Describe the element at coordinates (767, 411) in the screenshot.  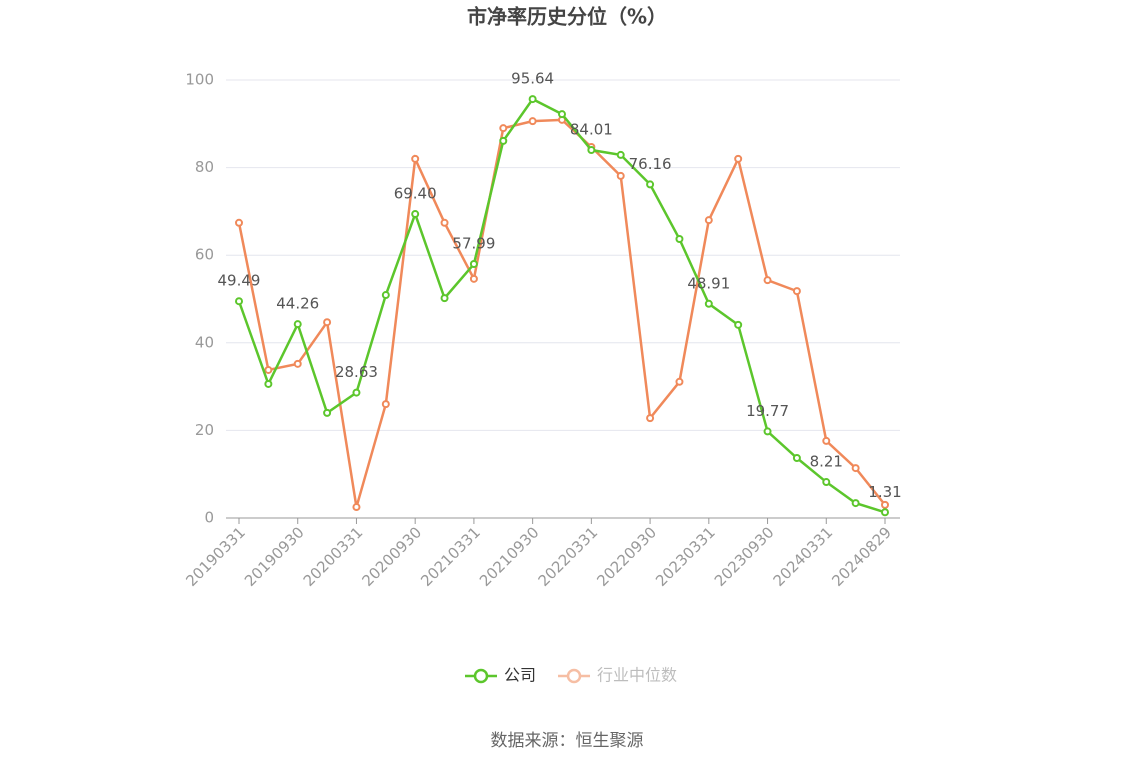
I see `data-label: 19.77` at that location.